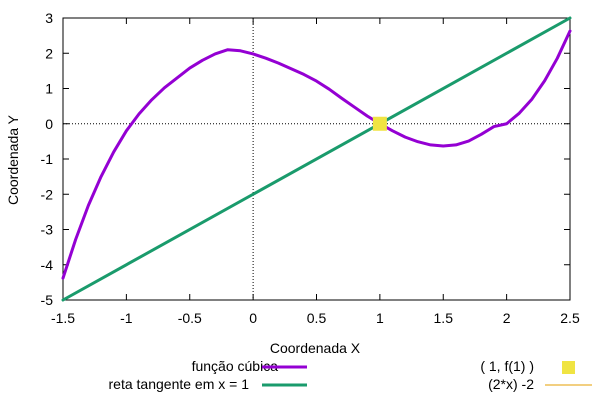  What do you see at coordinates (63, 318) in the screenshot?
I see `x-tick-label: -1.5` at bounding box center [63, 318].